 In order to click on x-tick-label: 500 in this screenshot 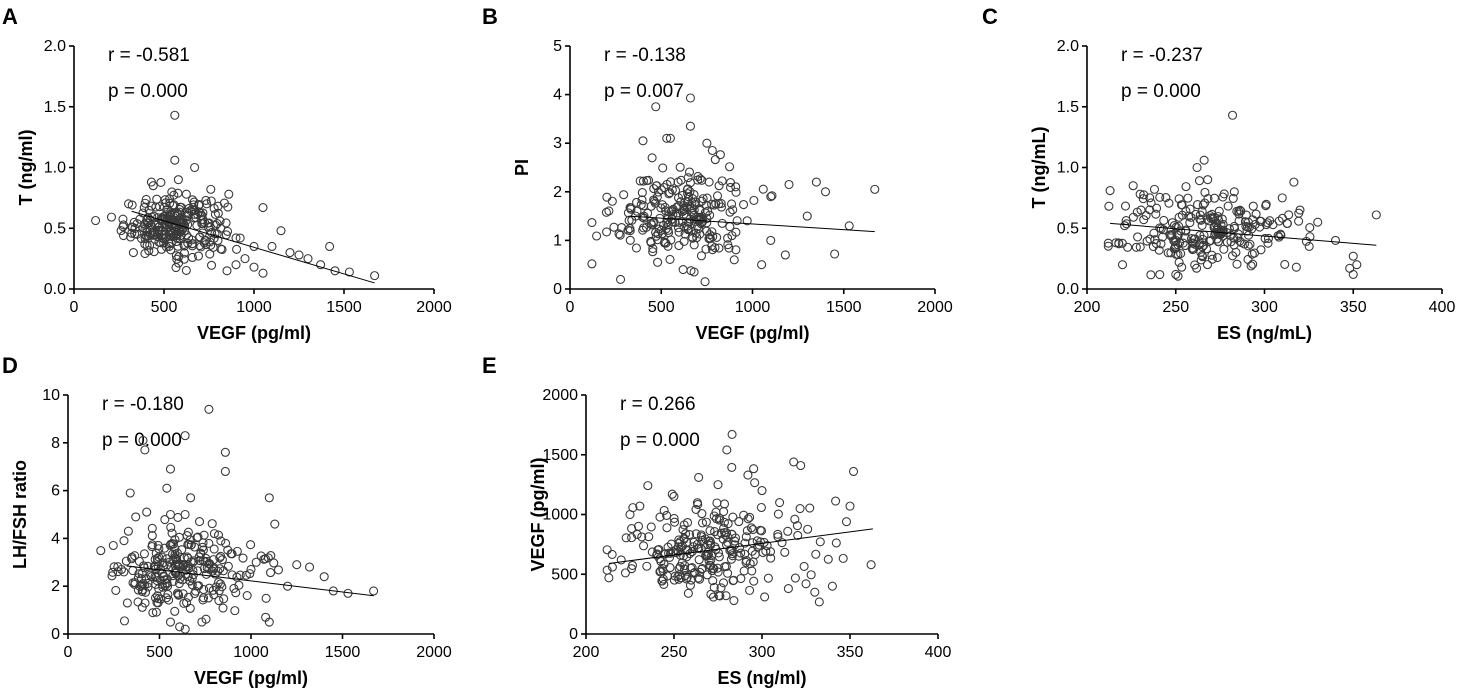, I will do `click(661, 307)`.